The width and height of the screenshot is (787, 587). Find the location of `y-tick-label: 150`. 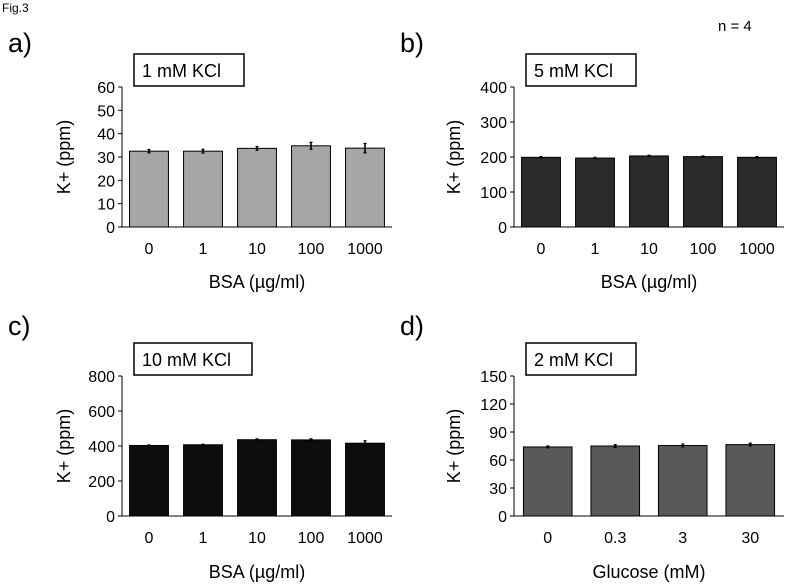

y-tick-label: 150 is located at coordinates (493, 377).